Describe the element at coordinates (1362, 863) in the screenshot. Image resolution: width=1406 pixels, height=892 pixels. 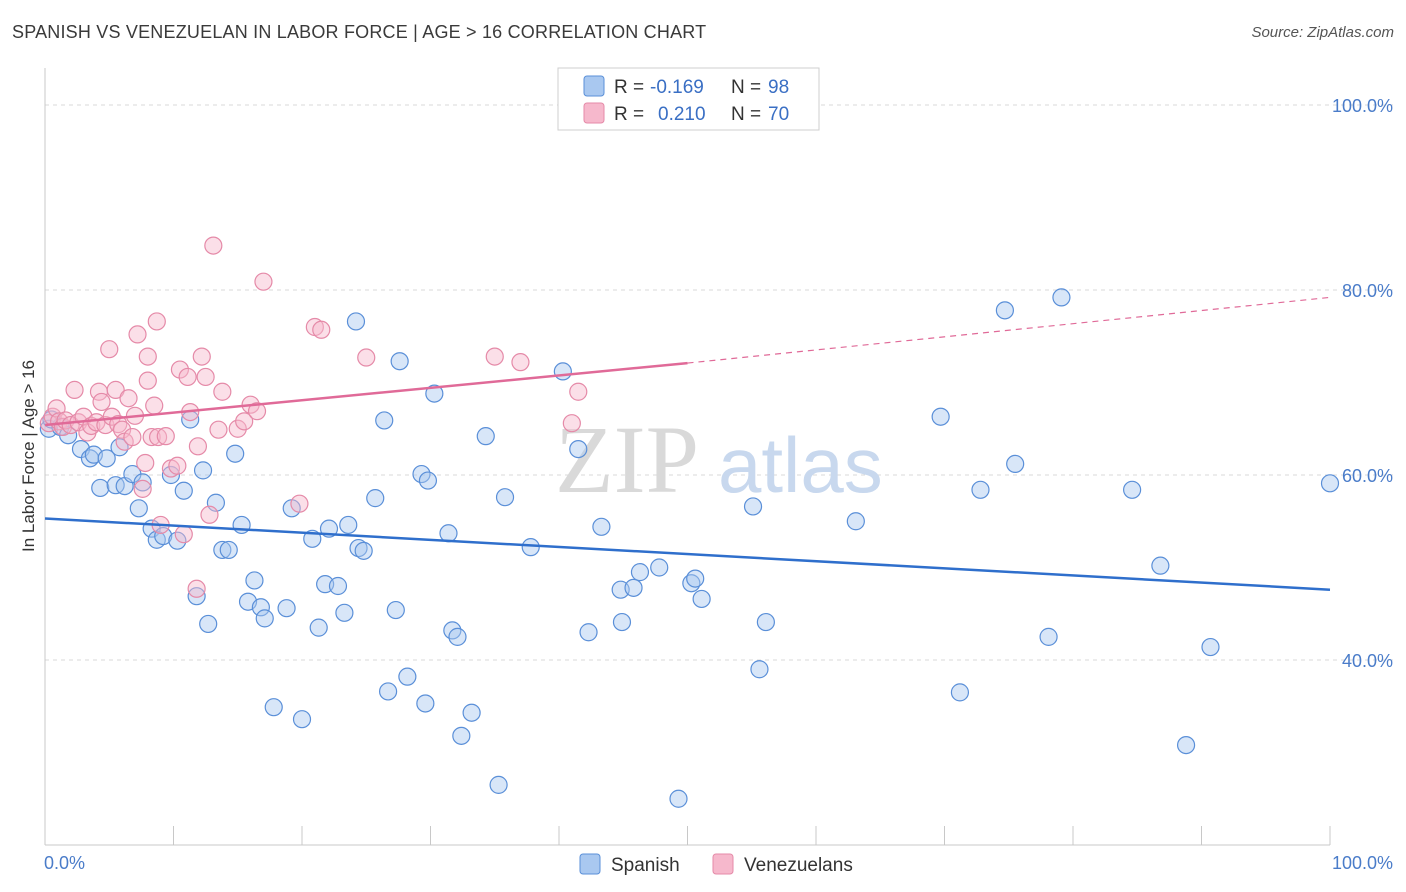
I see `x-tick-label-max: 100.0%` at that location.